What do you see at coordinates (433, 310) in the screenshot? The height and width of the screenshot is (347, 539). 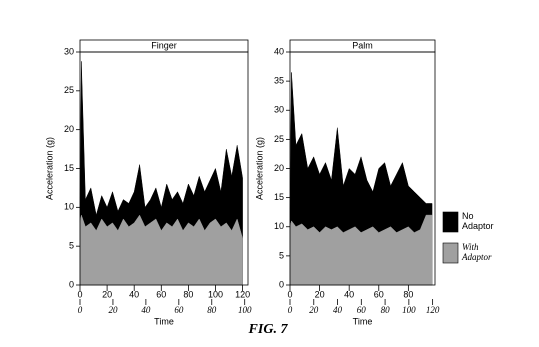 I see `x2-tick-label: 120` at bounding box center [433, 310].